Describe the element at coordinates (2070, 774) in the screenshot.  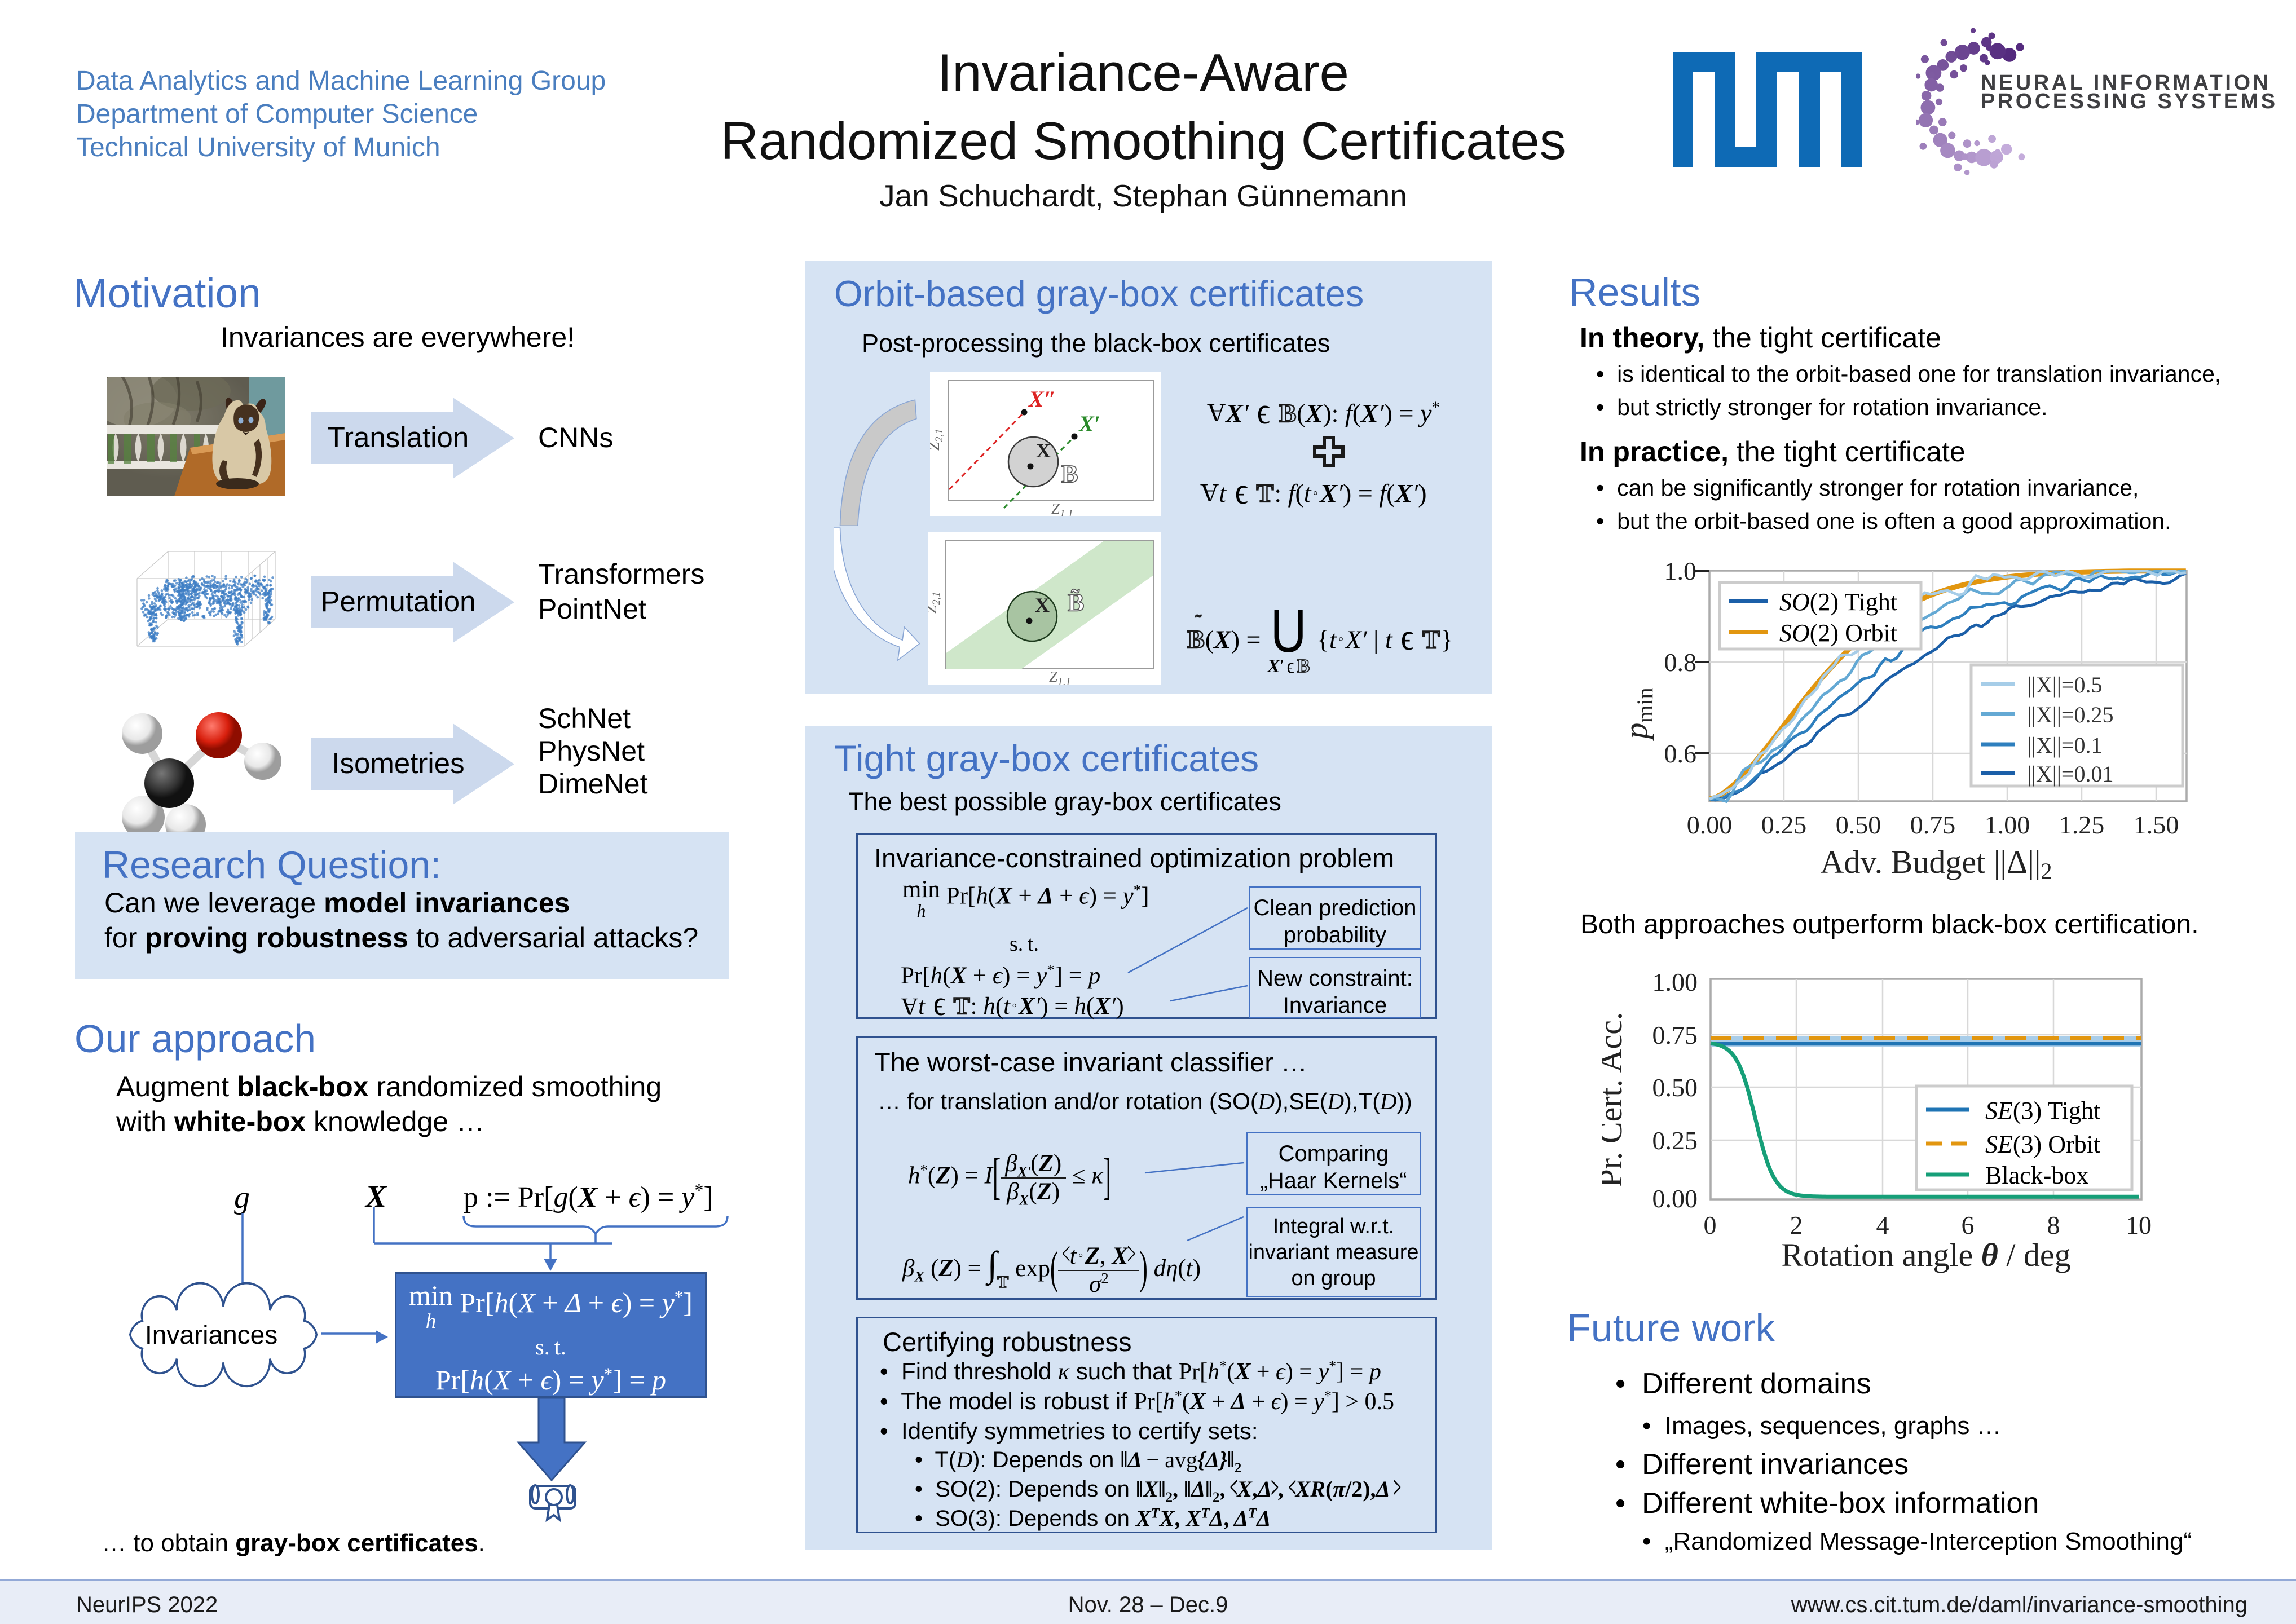
I see `svg-text: ||X||=0.01` at that location.